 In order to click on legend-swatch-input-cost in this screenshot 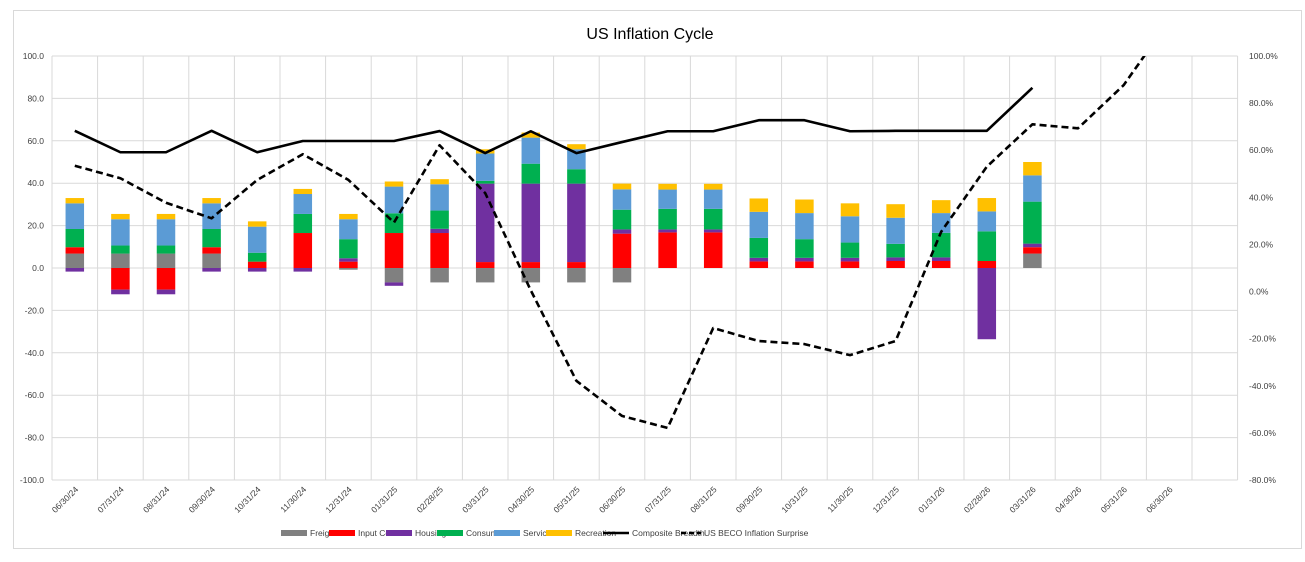, I will do `click(342, 533)`.